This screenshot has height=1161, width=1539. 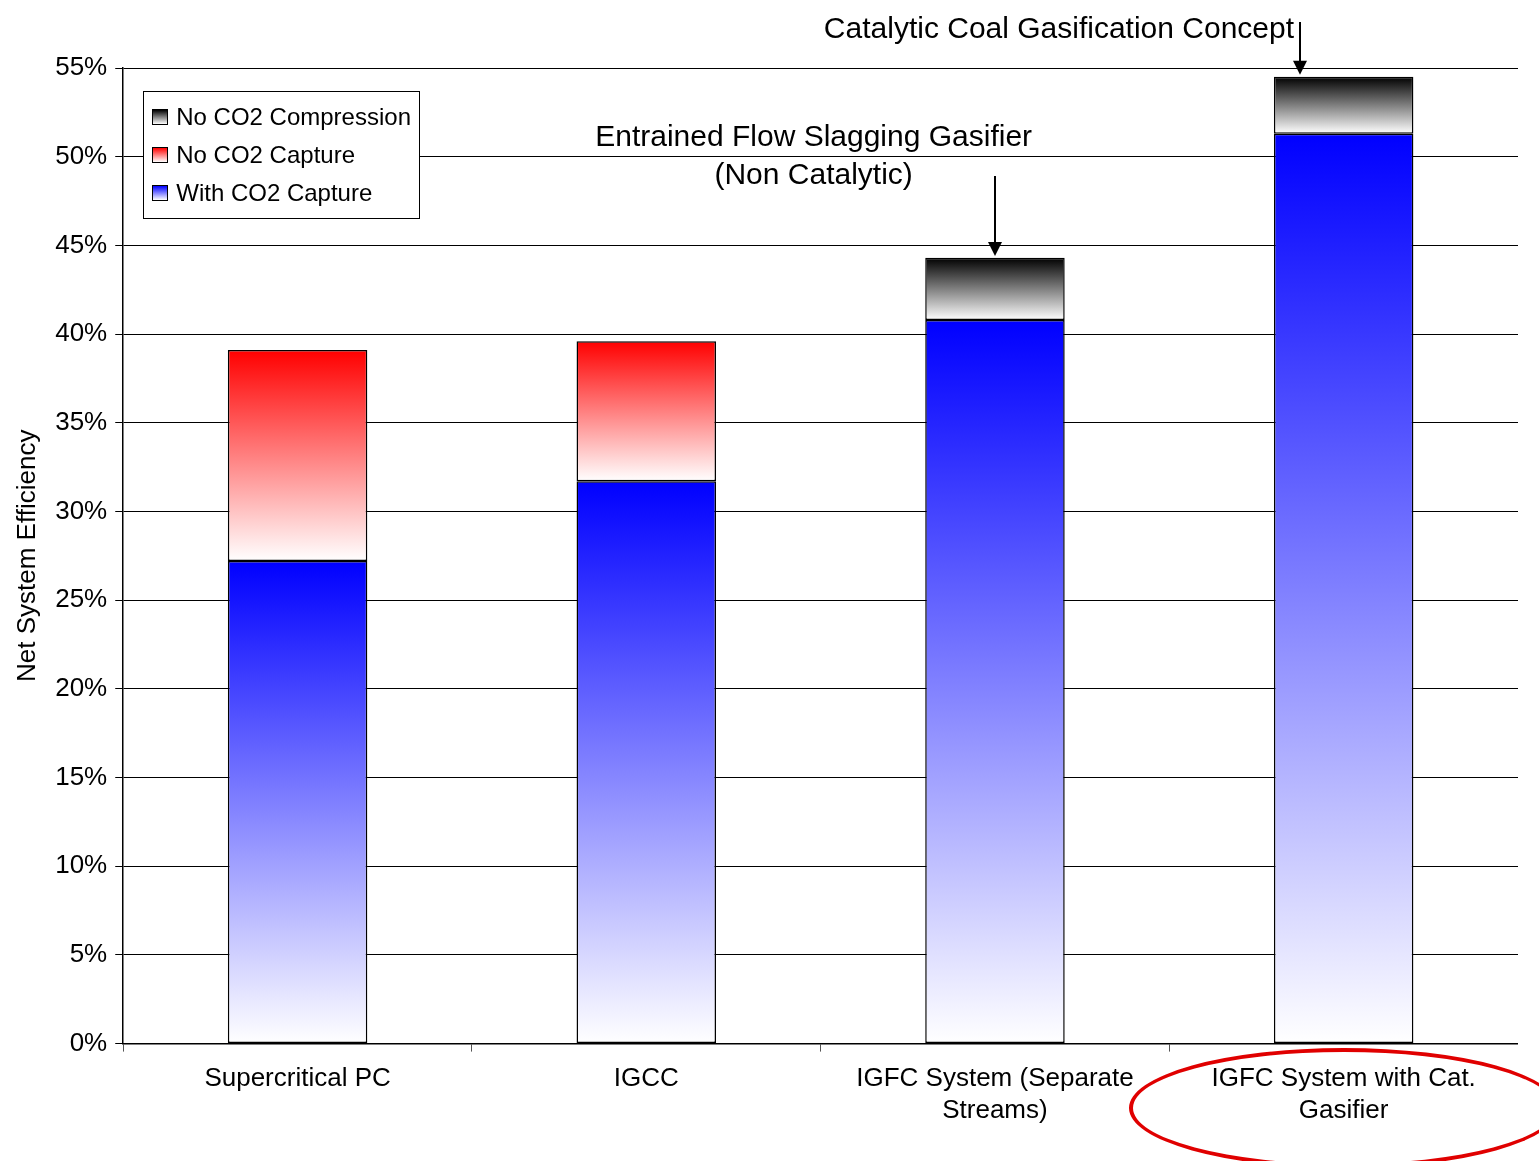 What do you see at coordinates (81, 243) in the screenshot?
I see `y-tick-label: 45%` at bounding box center [81, 243].